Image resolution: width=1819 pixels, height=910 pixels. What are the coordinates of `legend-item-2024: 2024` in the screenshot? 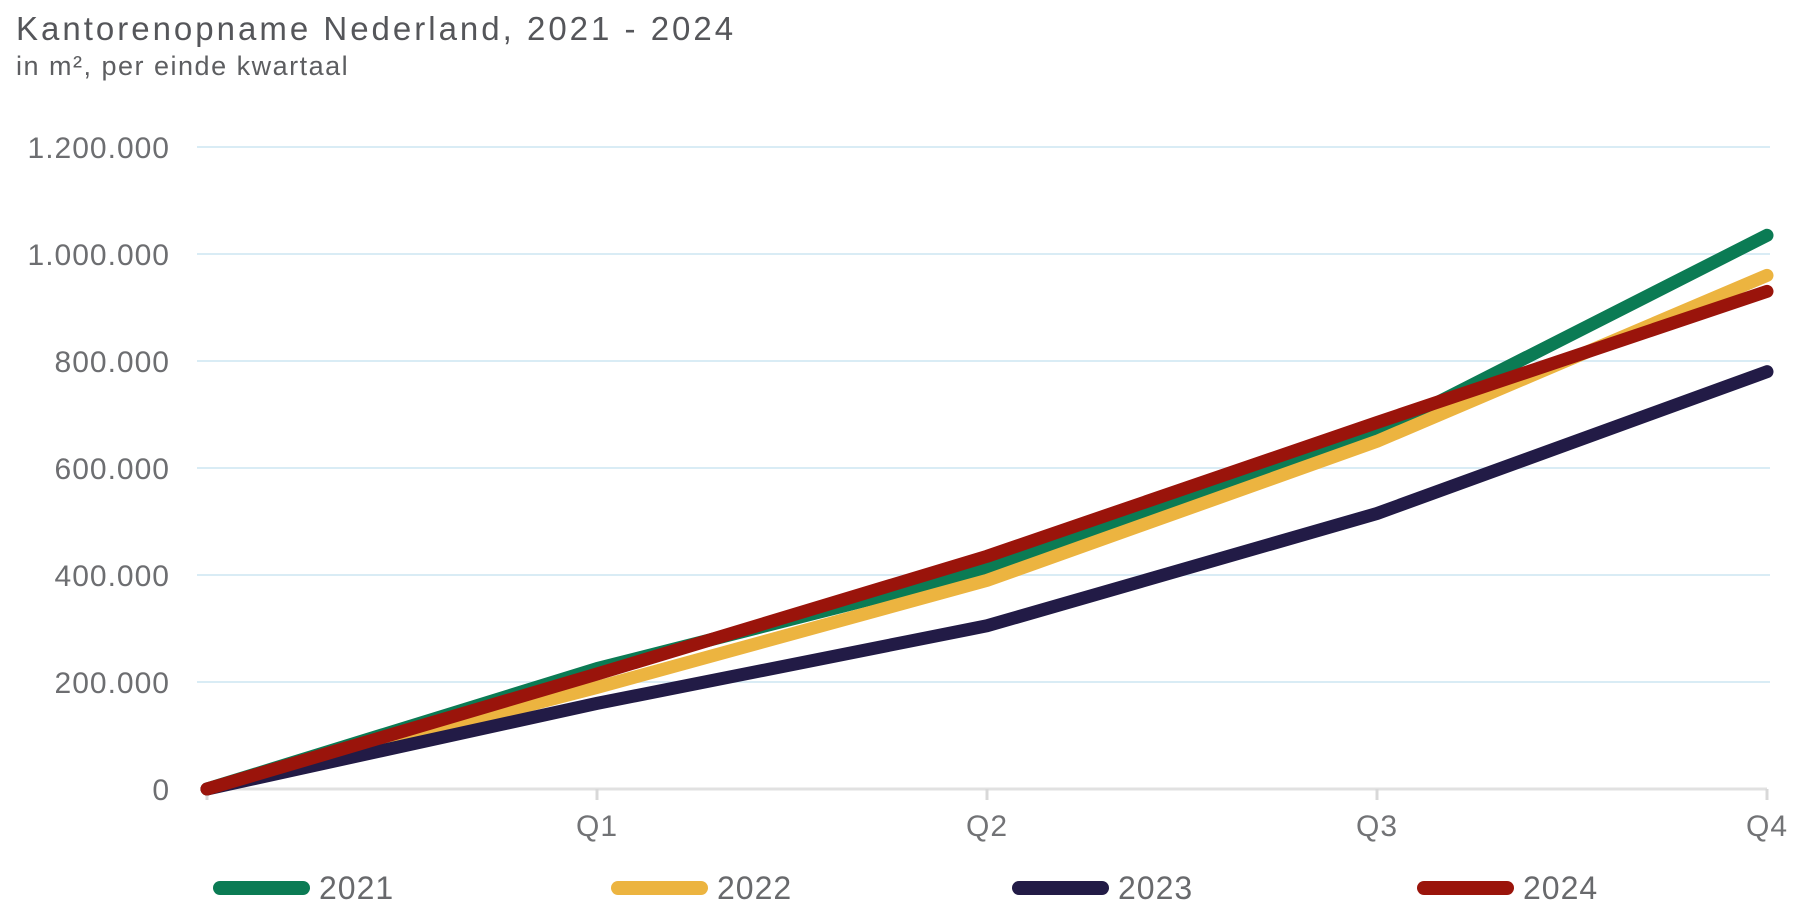 It's located at (1507, 888).